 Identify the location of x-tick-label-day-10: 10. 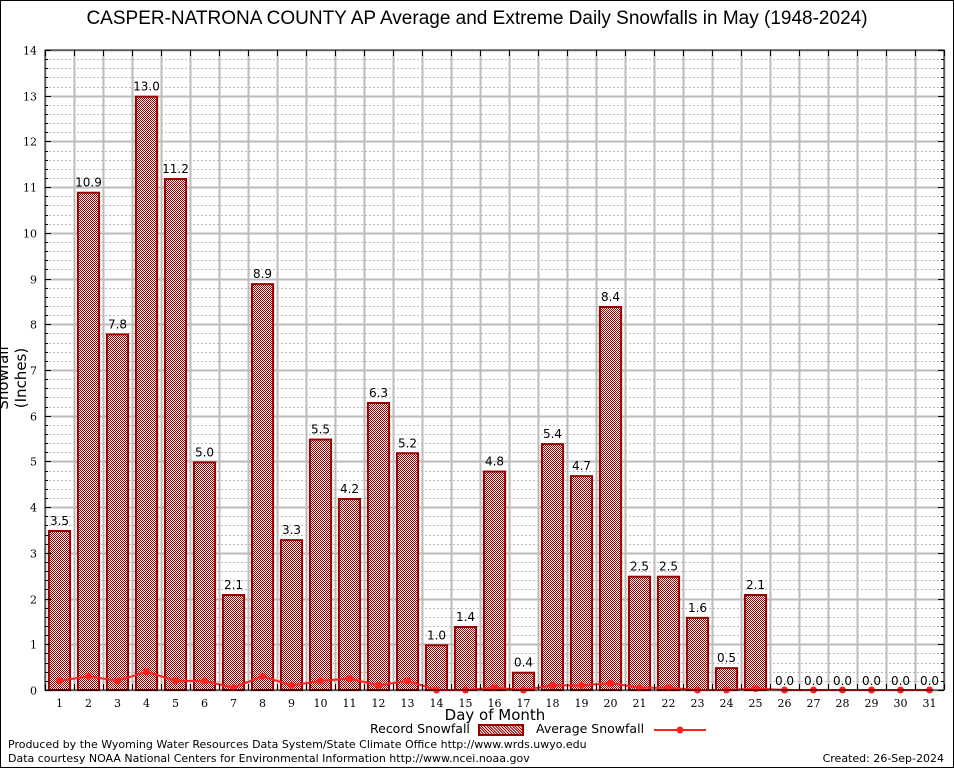
(321, 703).